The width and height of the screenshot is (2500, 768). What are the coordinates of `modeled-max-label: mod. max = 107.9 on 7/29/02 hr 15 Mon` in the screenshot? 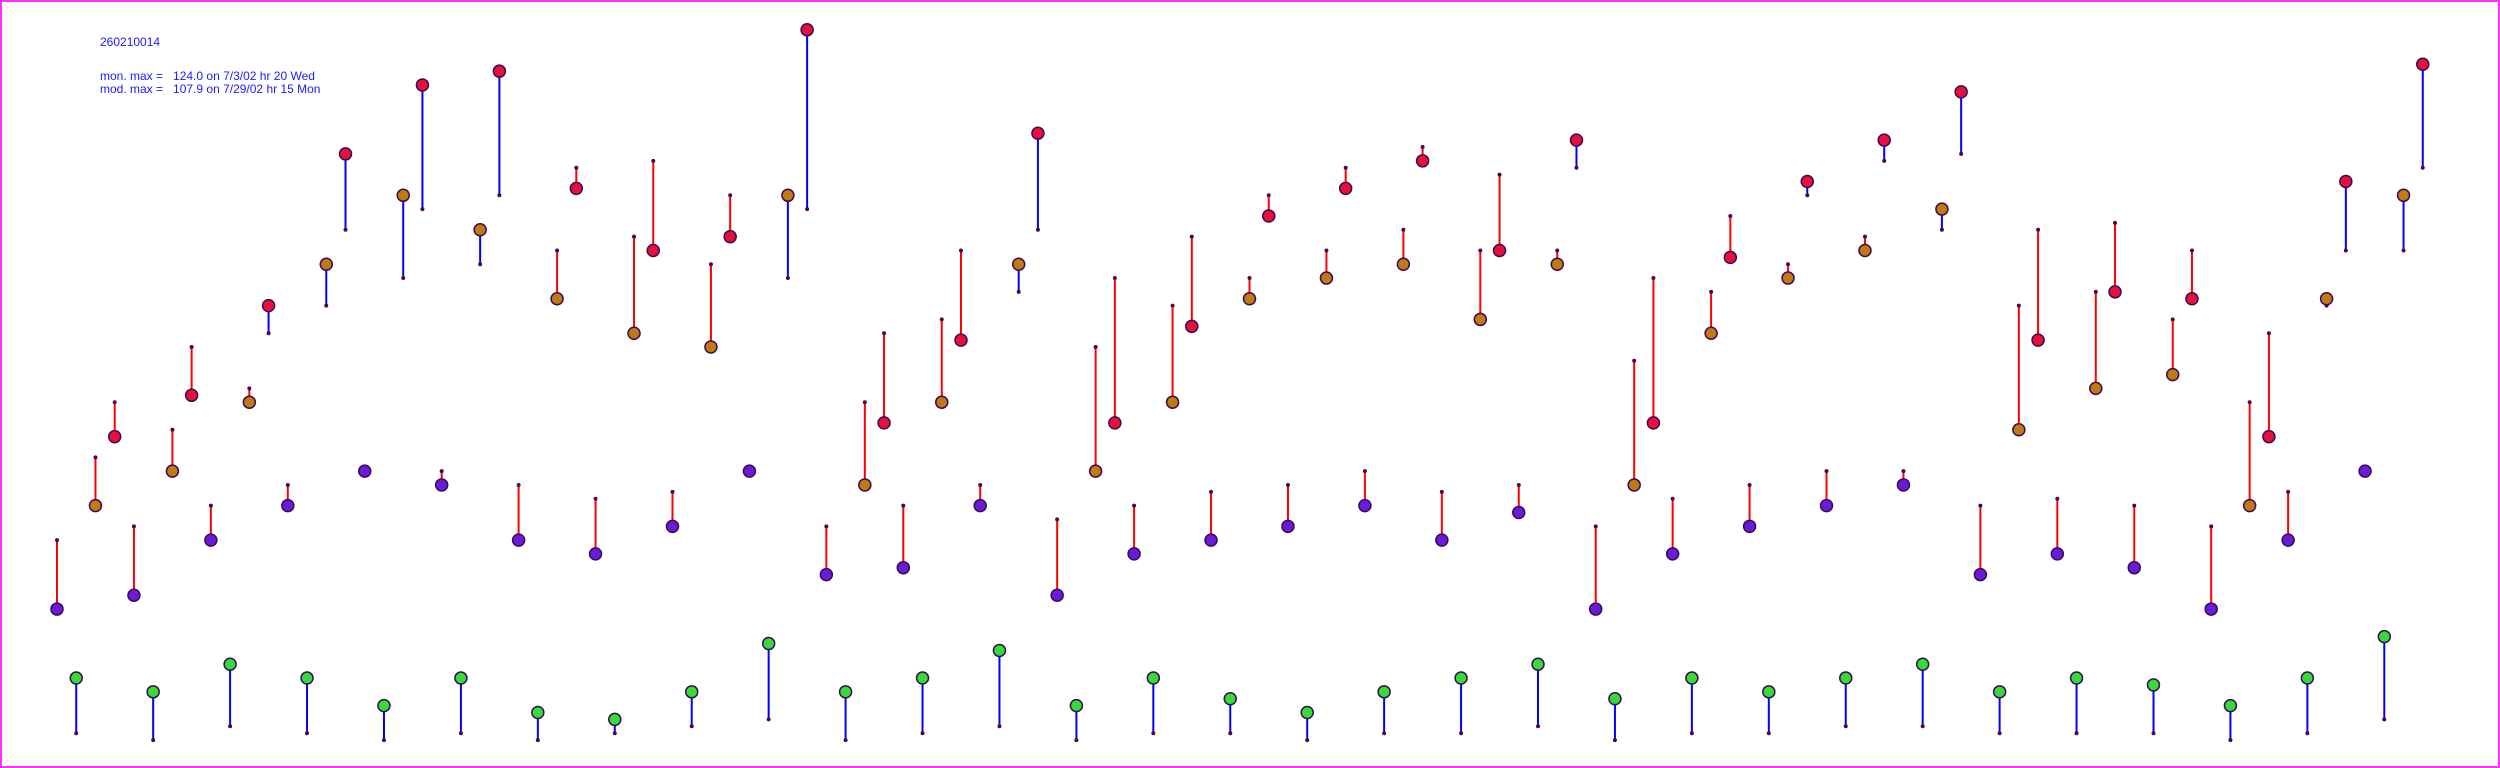 It's located at (210, 89).